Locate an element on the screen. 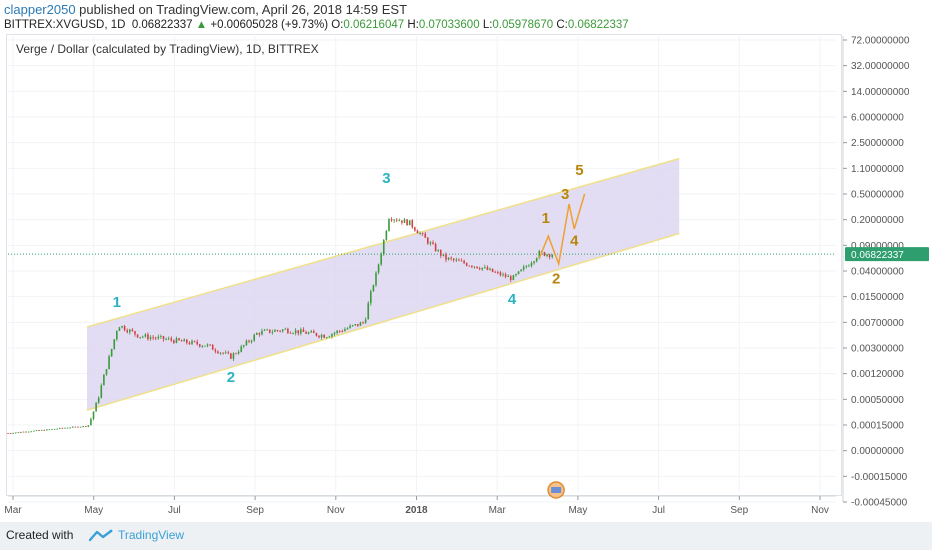  close-value: 0.06822337 is located at coordinates (598, 25).